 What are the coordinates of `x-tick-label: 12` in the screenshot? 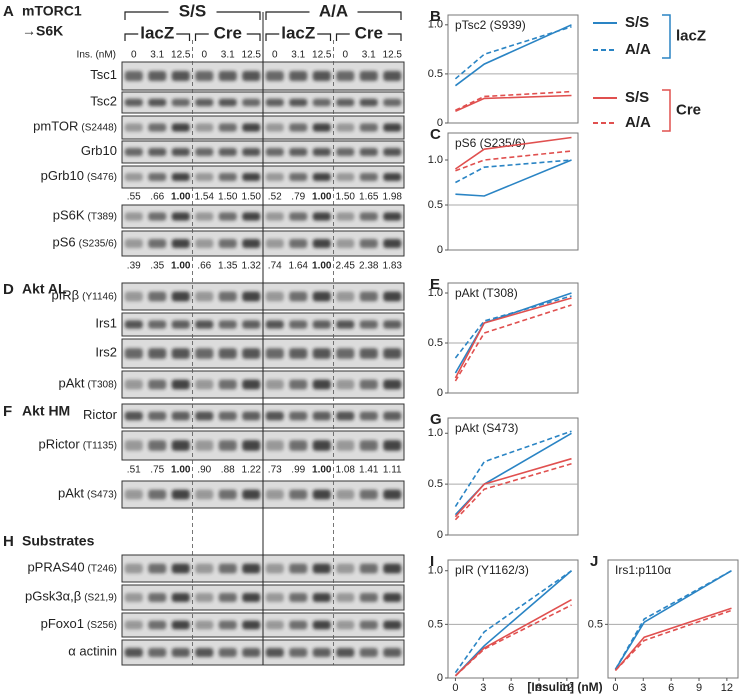 It's located at (727, 688).